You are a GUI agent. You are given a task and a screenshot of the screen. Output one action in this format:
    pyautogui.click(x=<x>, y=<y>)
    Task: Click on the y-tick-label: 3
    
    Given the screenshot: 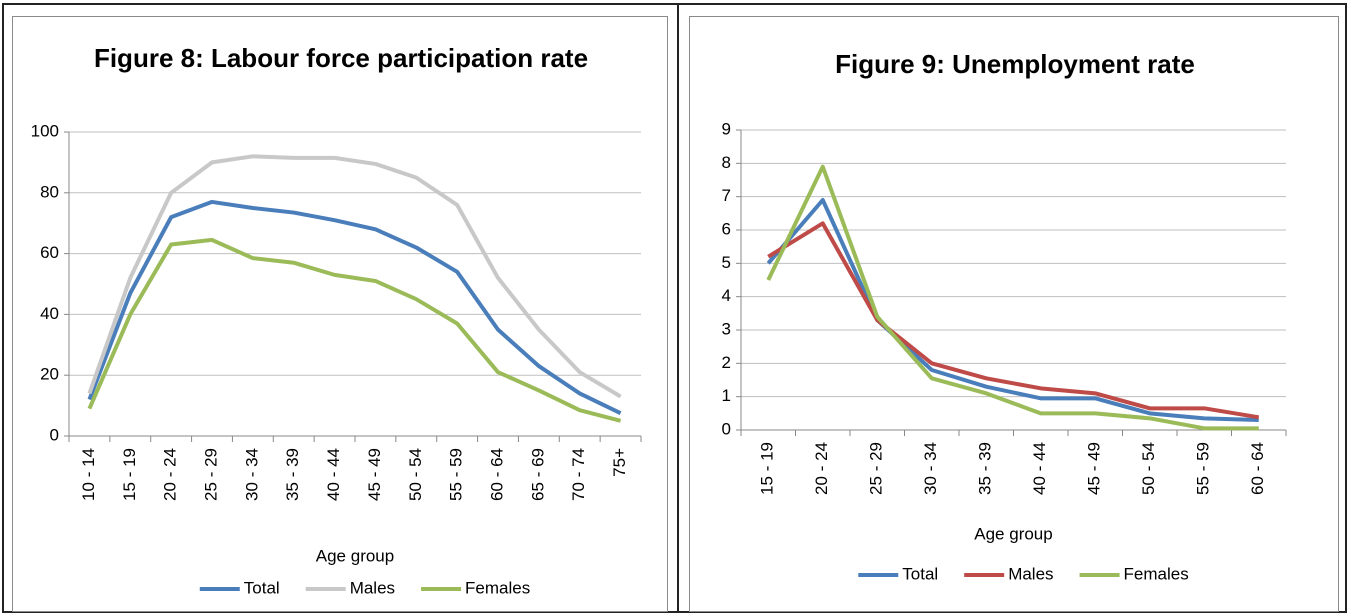 What is the action you would take?
    pyautogui.click(x=726, y=328)
    